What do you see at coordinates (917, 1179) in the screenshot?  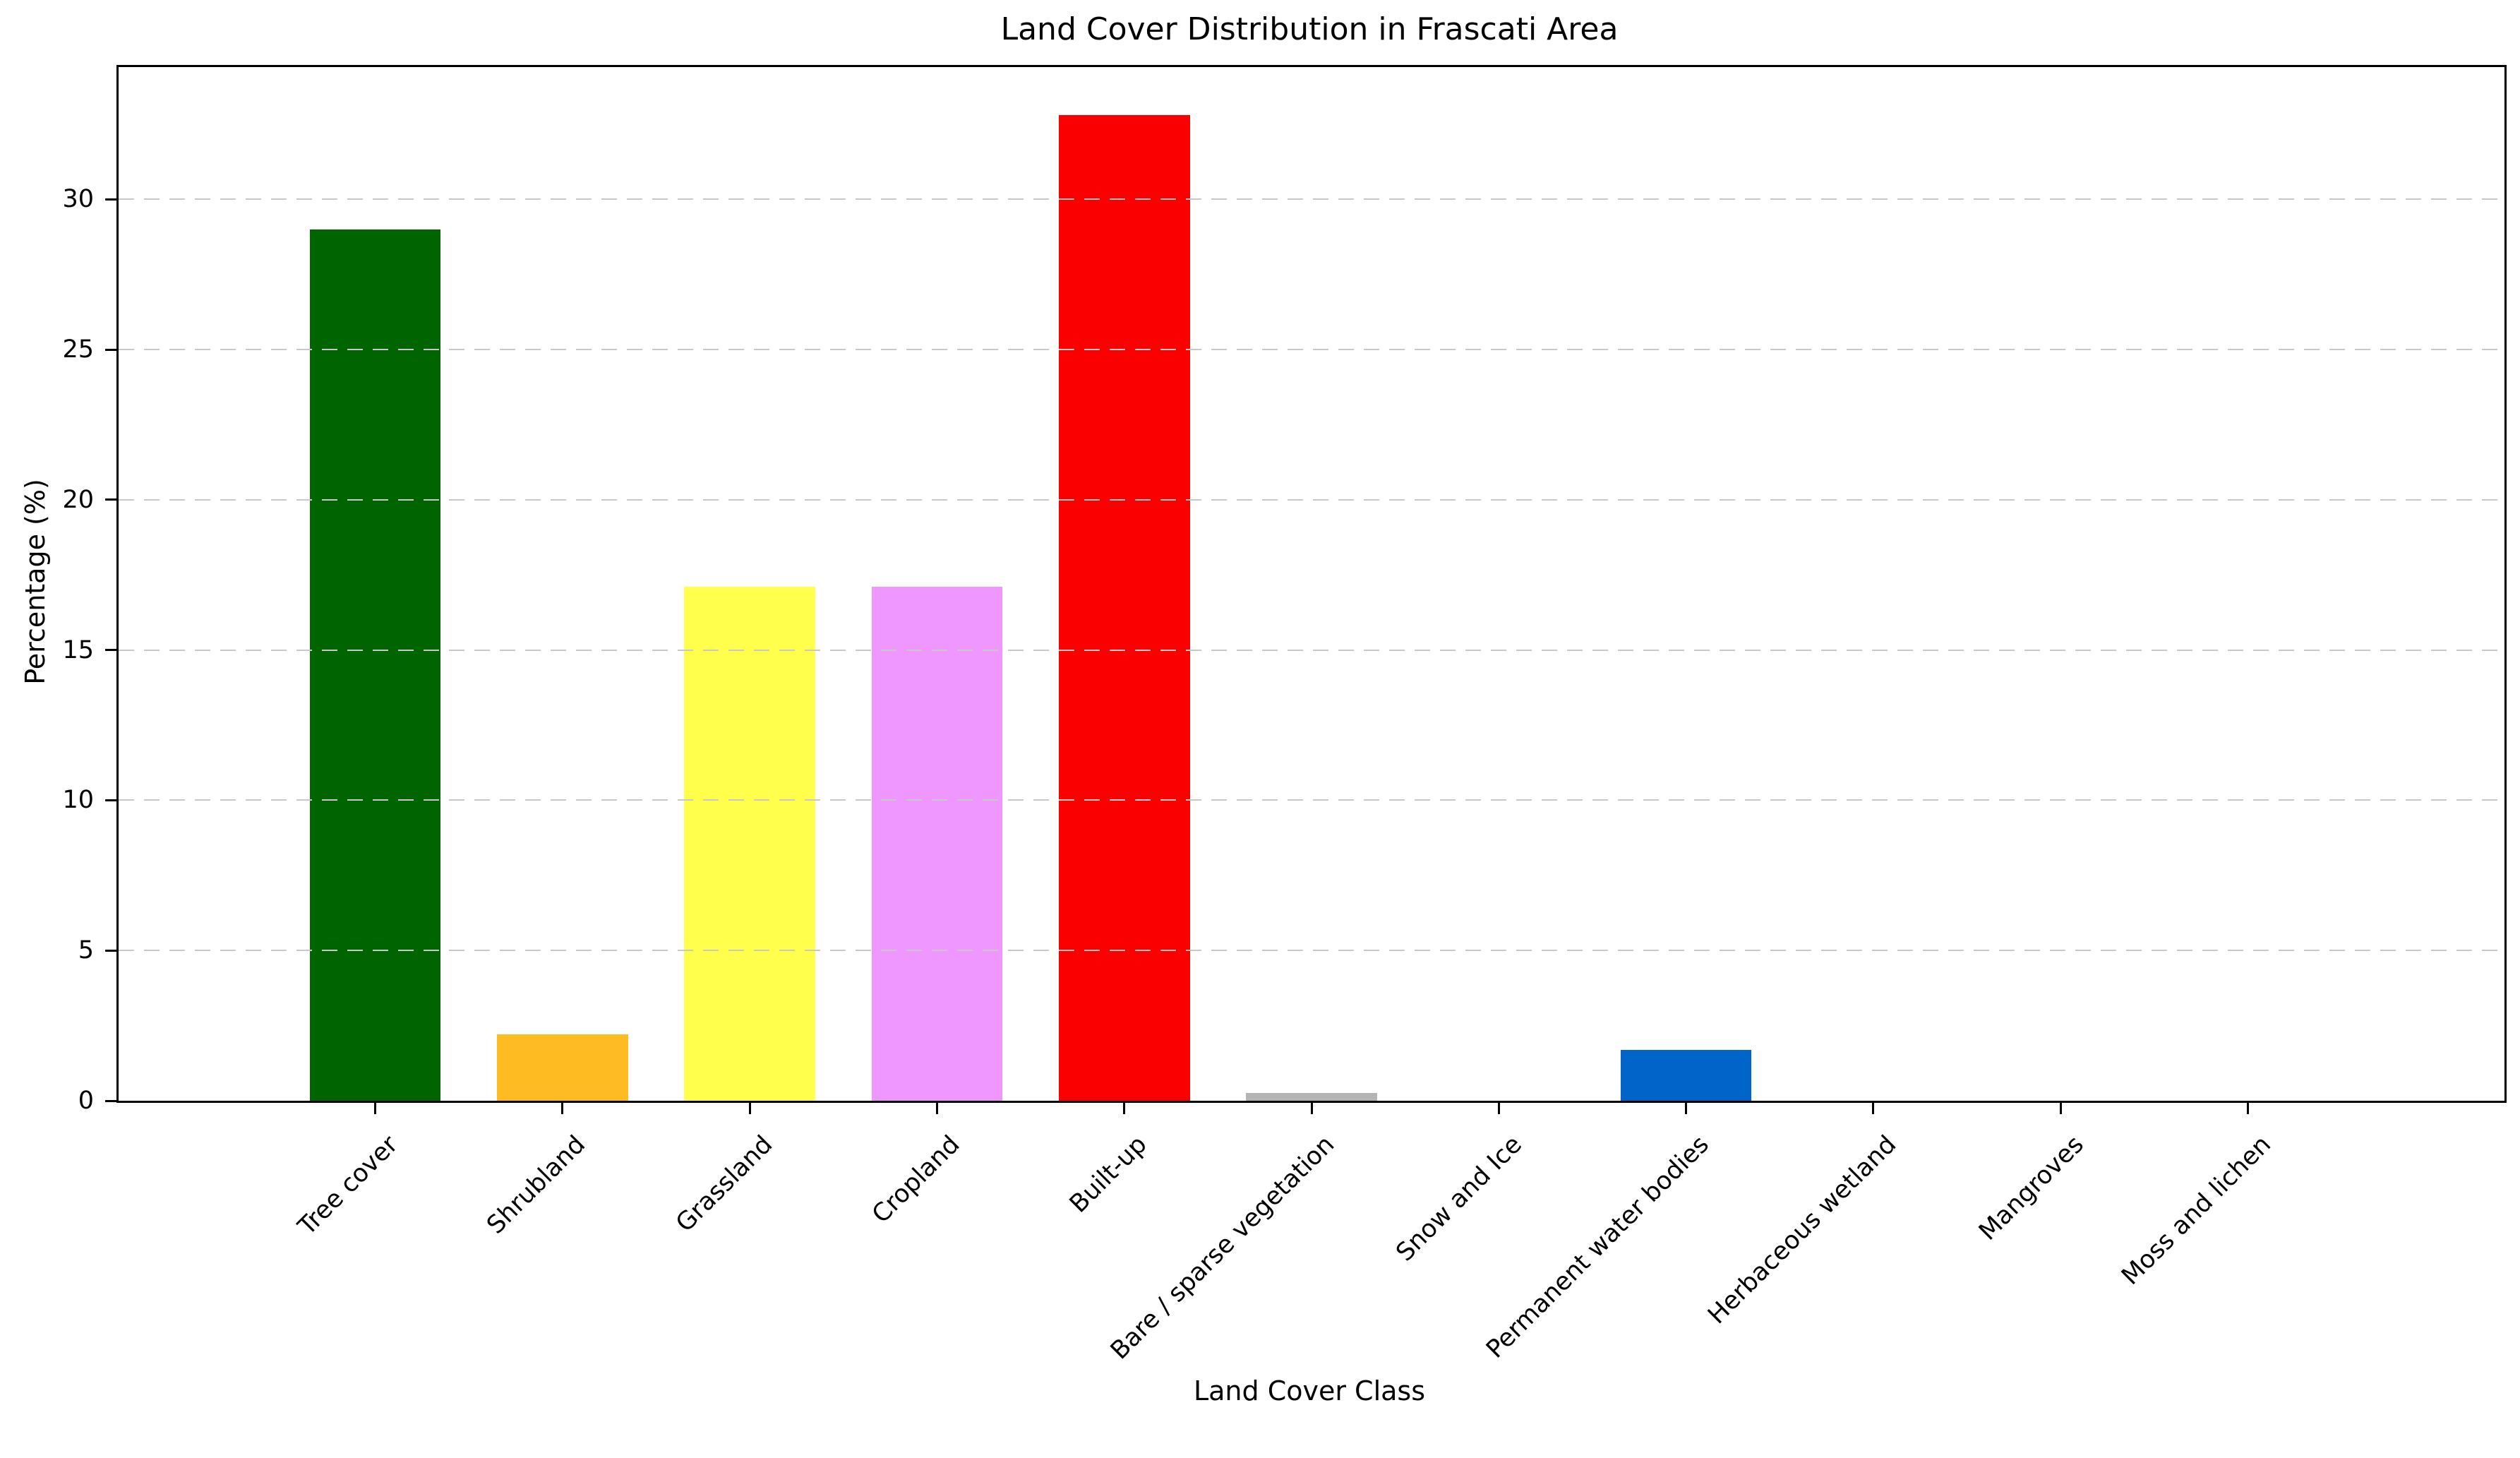 I see `x-tick-label-cropland: Cropland` at bounding box center [917, 1179].